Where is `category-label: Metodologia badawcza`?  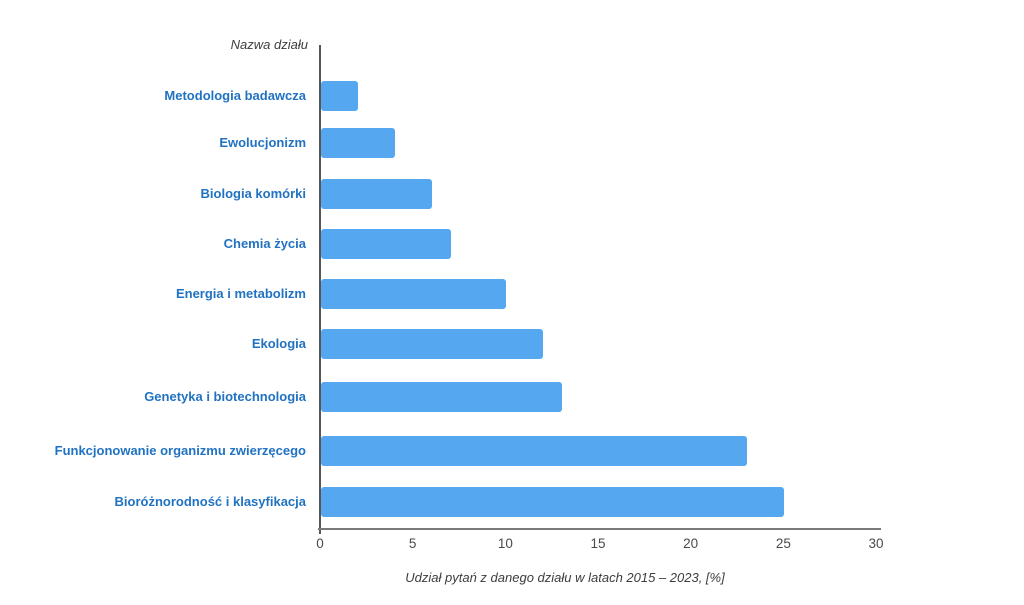
category-label: Metodologia badawcza is located at coordinates (235, 95).